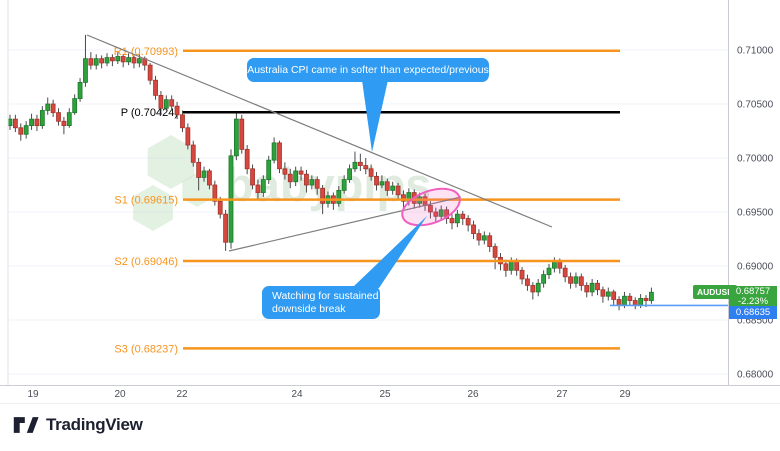  I want to click on time-axis: 19 20 22 24 25 26 27 29, so click(329, 394).